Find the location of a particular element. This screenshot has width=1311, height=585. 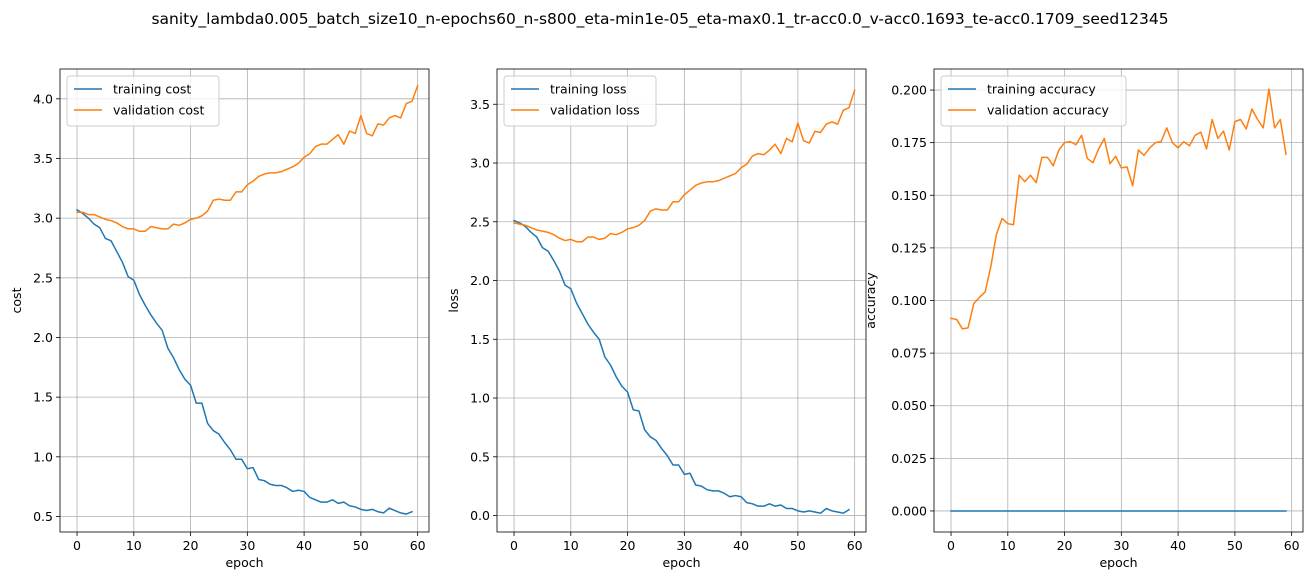

y-tick-label: 0.100 is located at coordinates (909, 300).